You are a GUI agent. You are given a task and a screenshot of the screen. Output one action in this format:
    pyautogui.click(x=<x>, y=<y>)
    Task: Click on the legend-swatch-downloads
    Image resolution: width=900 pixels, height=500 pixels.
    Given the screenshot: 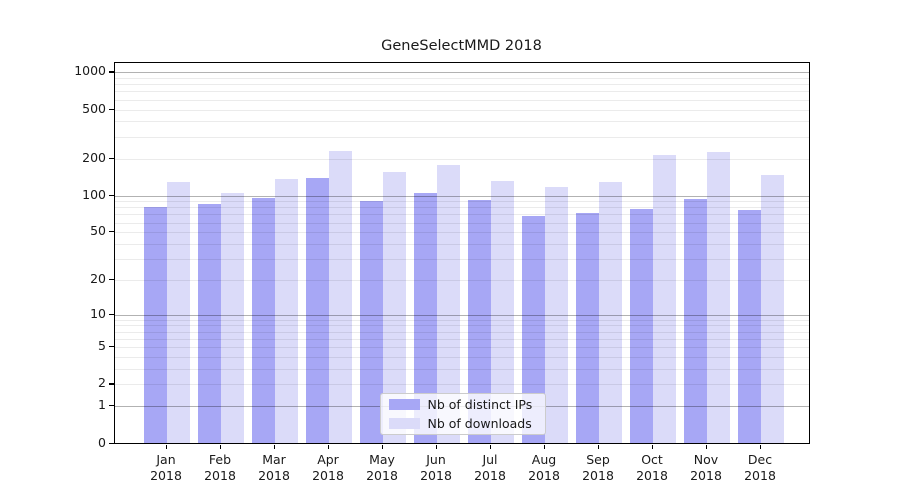 What is the action you would take?
    pyautogui.click(x=404, y=423)
    